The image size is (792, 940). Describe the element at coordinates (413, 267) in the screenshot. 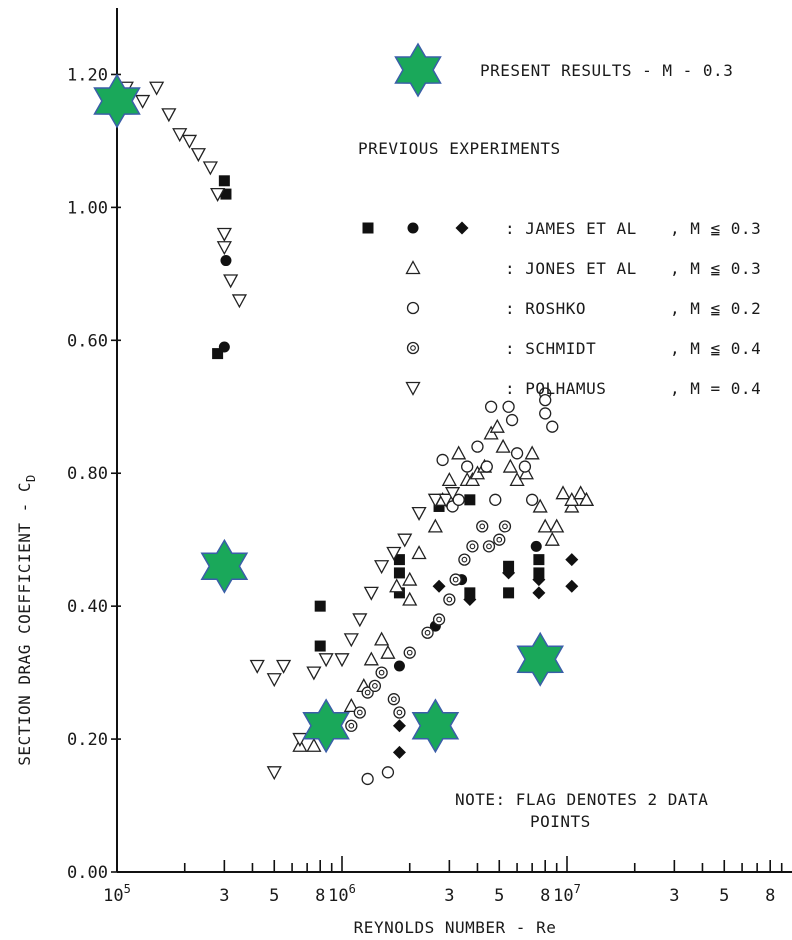

I see `legend-marker-triangle` at that location.